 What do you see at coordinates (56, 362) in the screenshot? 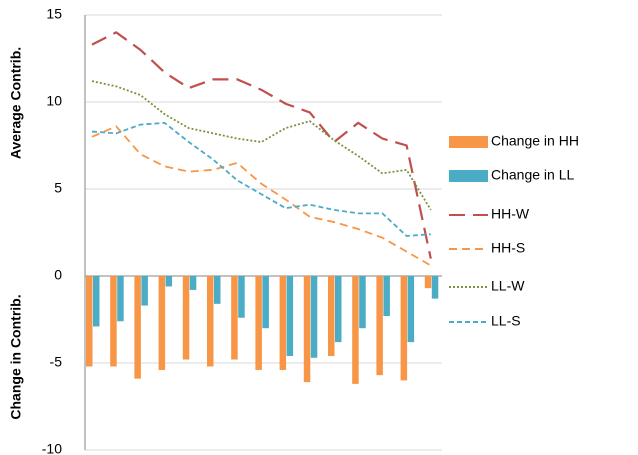
I see `y-tick-label: -5` at bounding box center [56, 362].